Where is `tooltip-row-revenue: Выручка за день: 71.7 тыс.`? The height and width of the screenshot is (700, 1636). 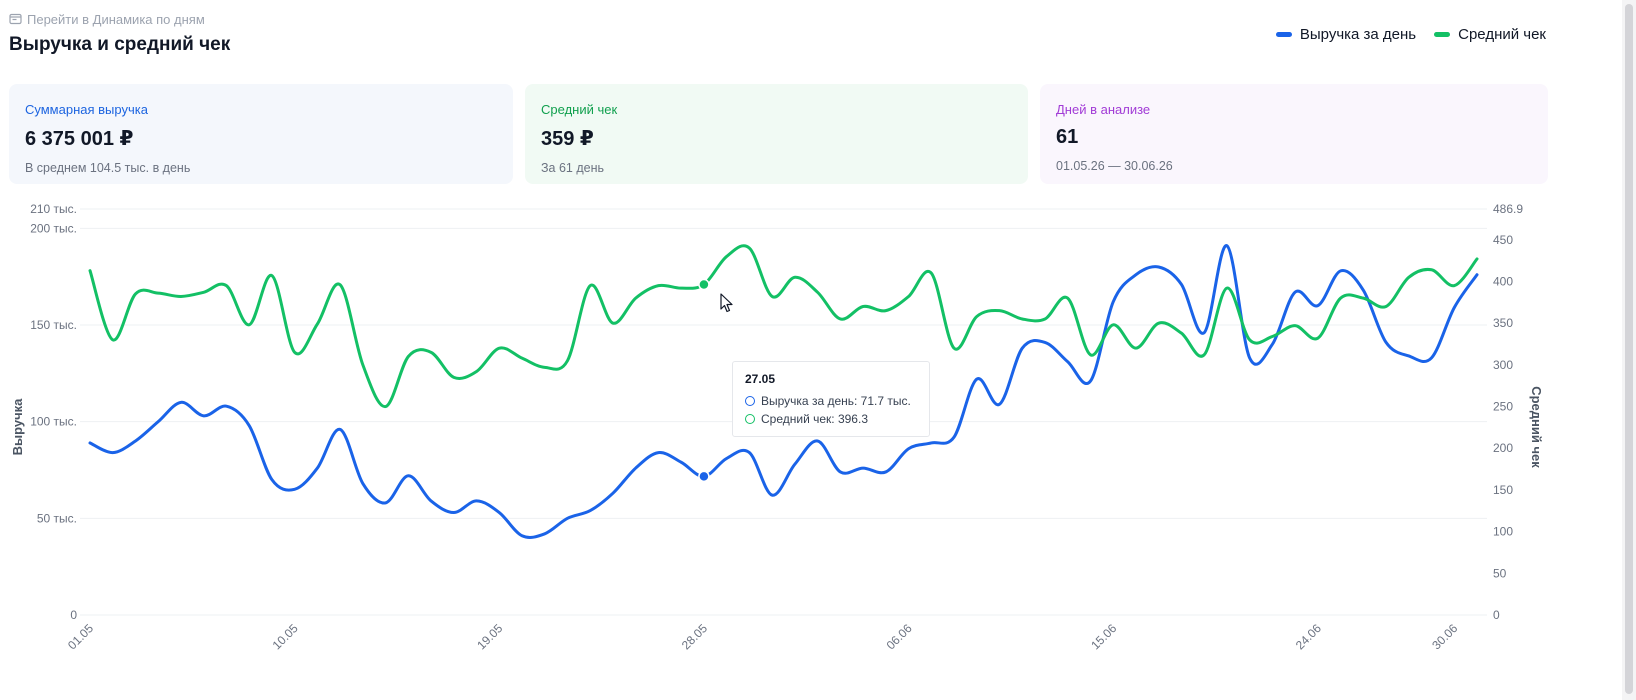 tooltip-row-revenue: Выручка за день: 71.7 тыс. is located at coordinates (831, 401).